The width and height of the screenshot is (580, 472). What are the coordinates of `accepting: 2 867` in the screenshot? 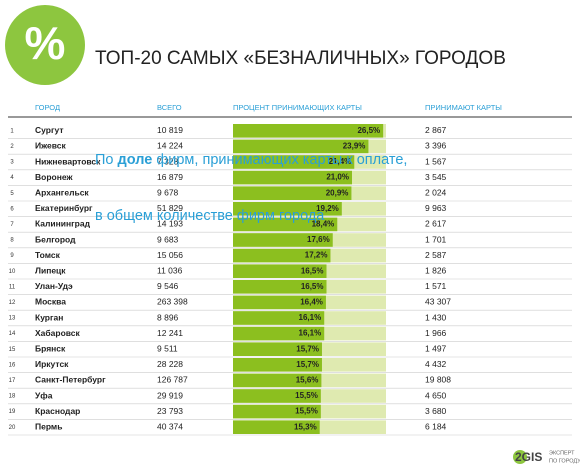 It's located at (436, 130).